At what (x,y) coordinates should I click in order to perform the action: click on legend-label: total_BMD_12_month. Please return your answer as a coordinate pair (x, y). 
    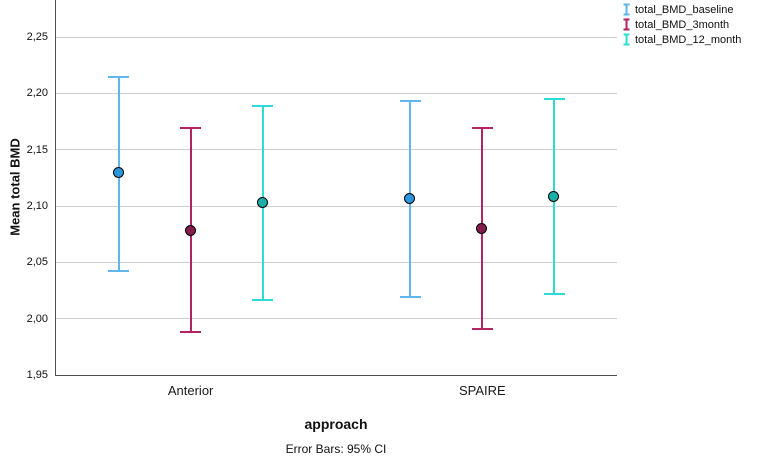
    Looking at the image, I should click on (688, 39).